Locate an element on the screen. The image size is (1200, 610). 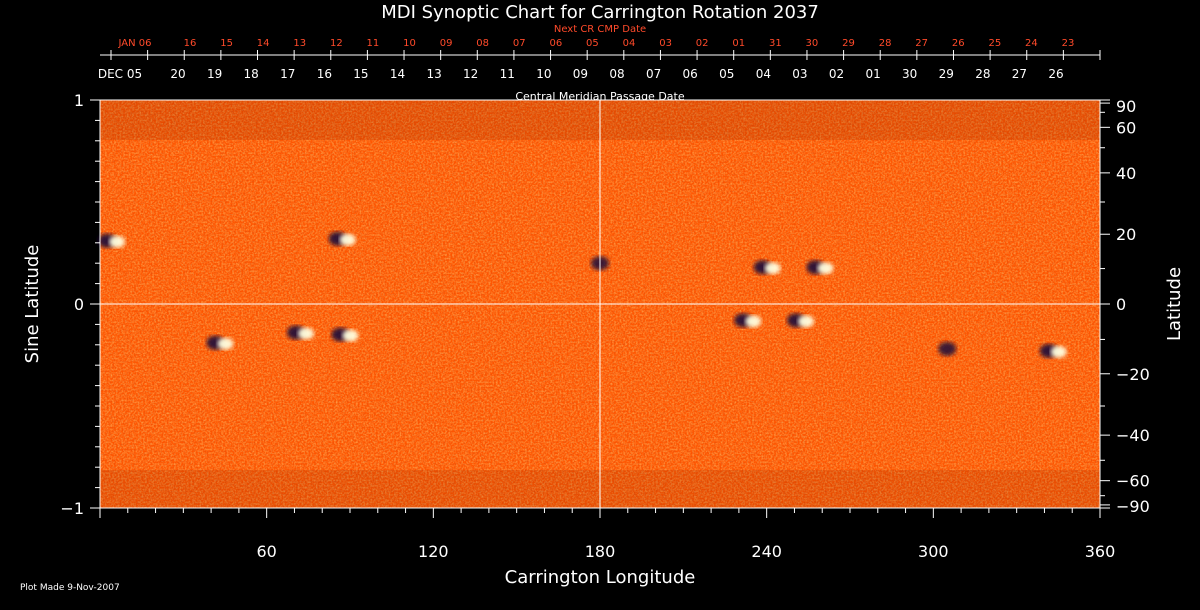
next-cmp-date-label: 16 is located at coordinates (190, 43).